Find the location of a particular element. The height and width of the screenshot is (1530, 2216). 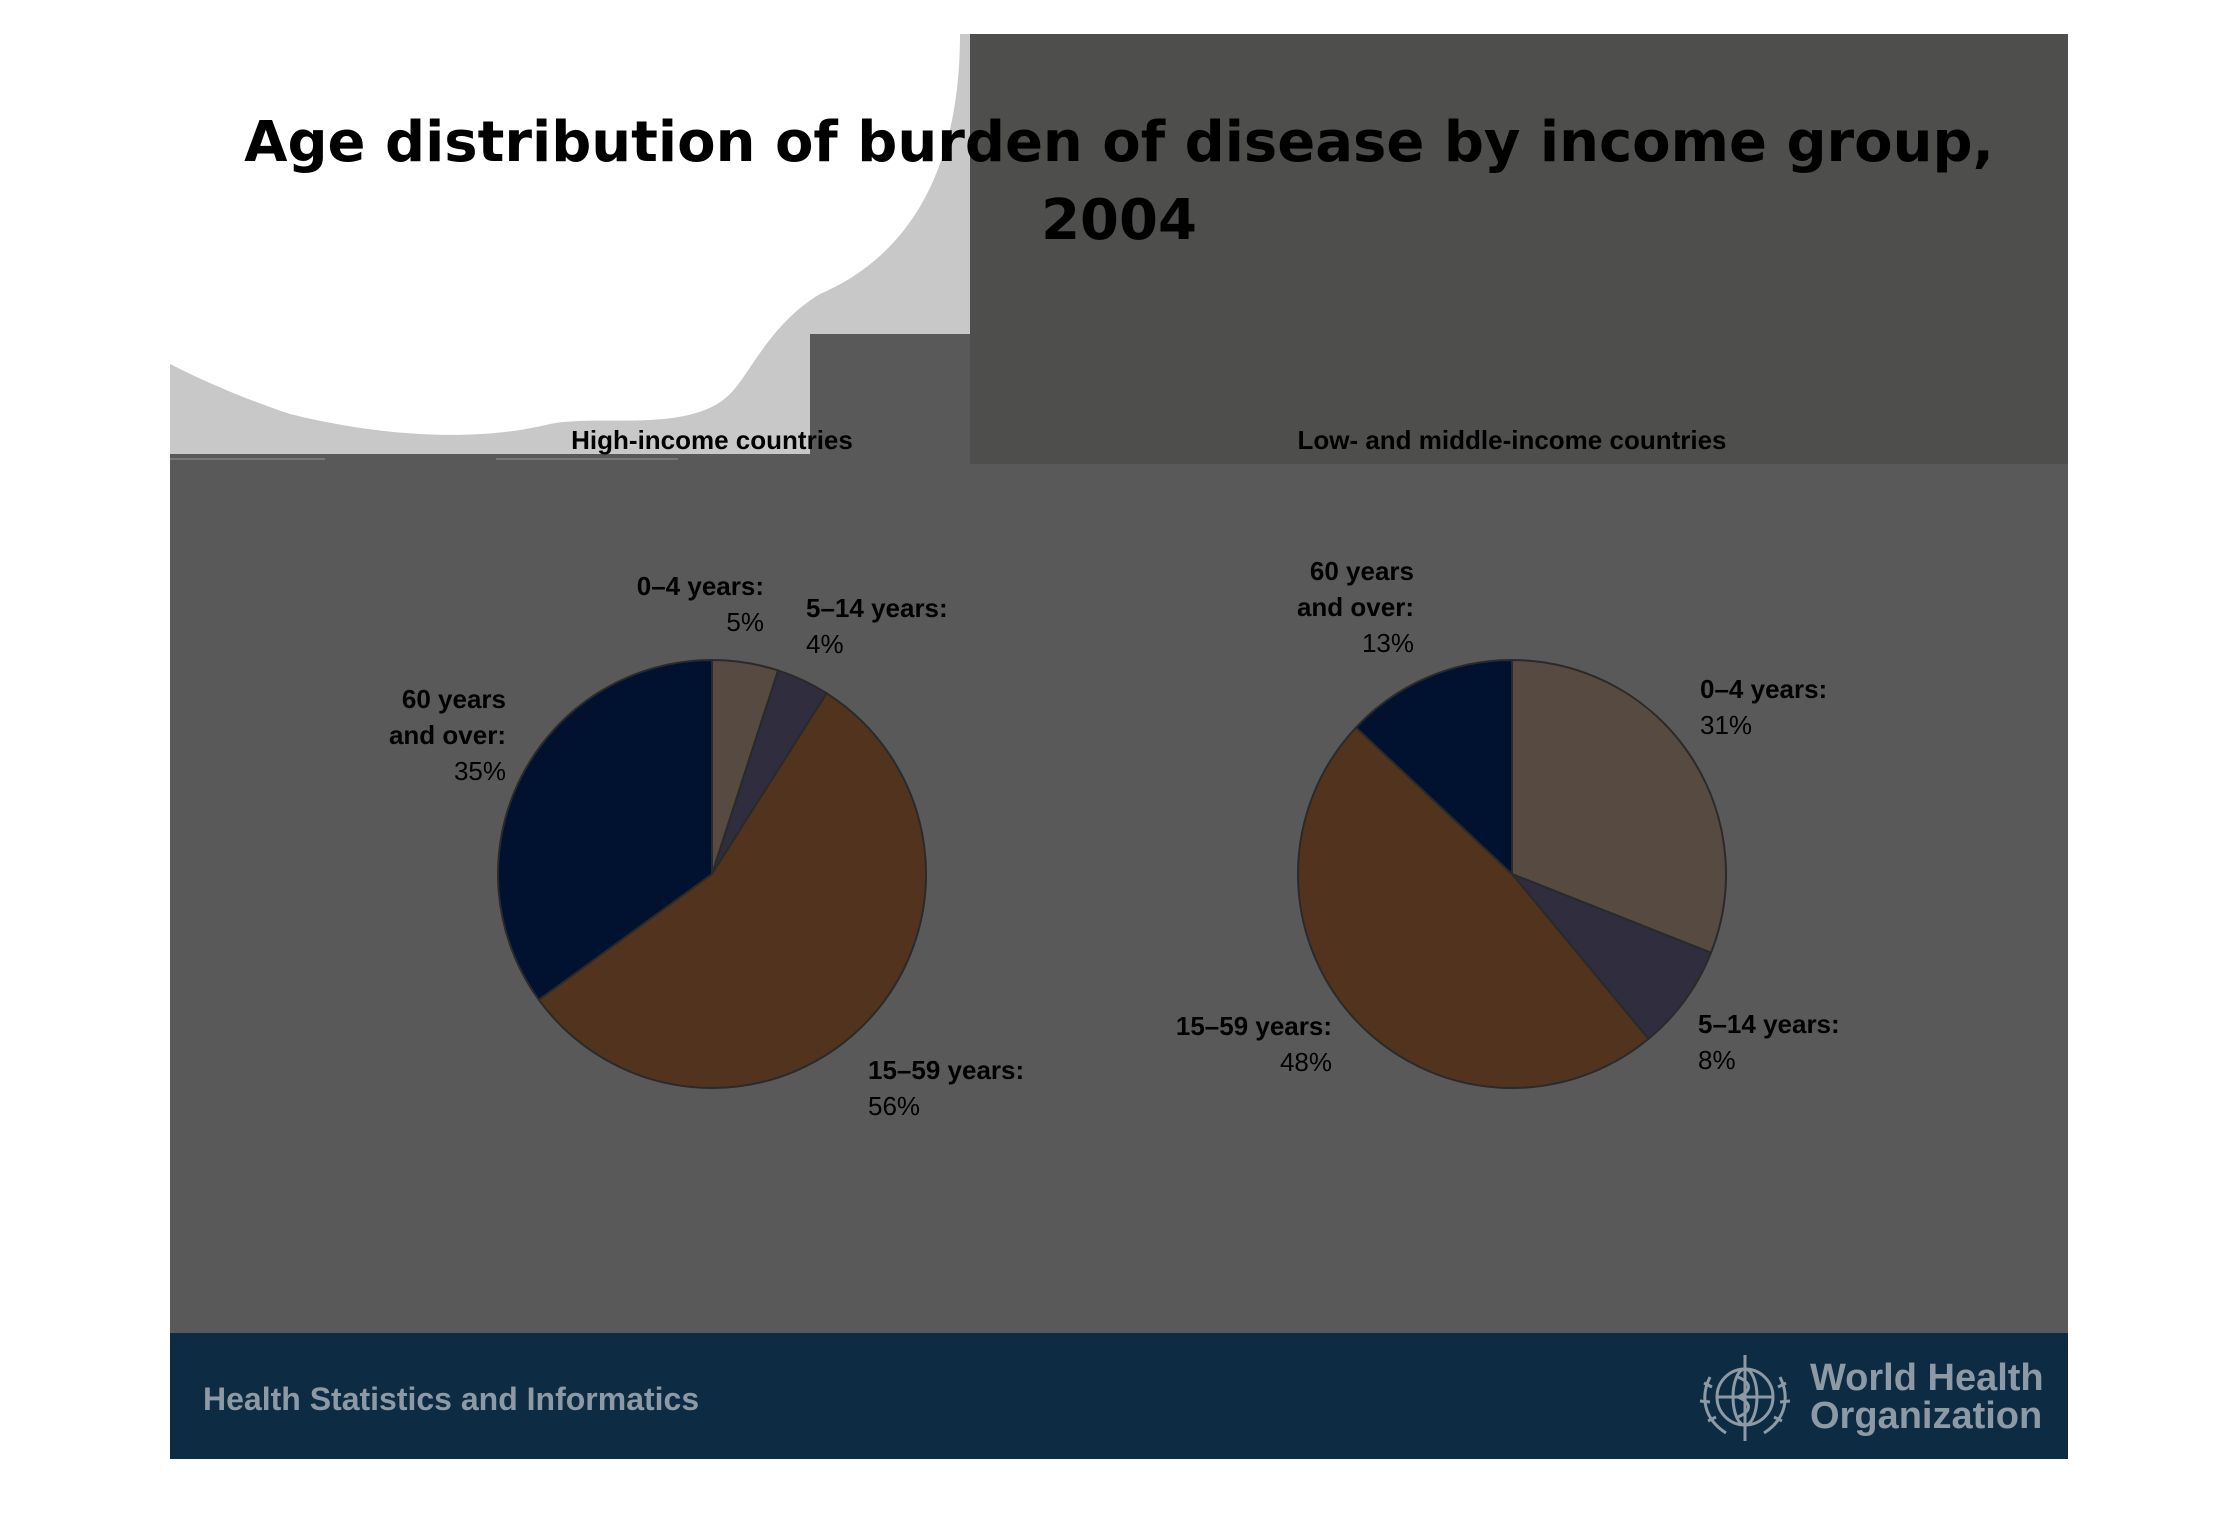

chart-title: High-income countries is located at coordinates (712, 440).